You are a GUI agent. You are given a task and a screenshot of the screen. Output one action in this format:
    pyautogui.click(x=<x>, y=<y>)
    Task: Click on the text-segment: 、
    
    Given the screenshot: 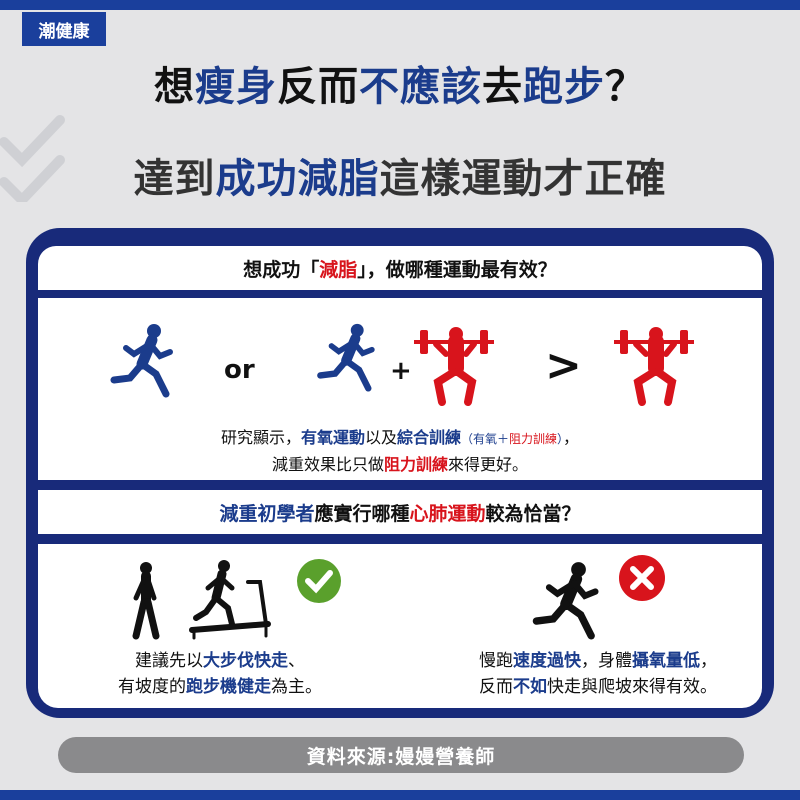 What is the action you would take?
    pyautogui.click(x=296, y=661)
    